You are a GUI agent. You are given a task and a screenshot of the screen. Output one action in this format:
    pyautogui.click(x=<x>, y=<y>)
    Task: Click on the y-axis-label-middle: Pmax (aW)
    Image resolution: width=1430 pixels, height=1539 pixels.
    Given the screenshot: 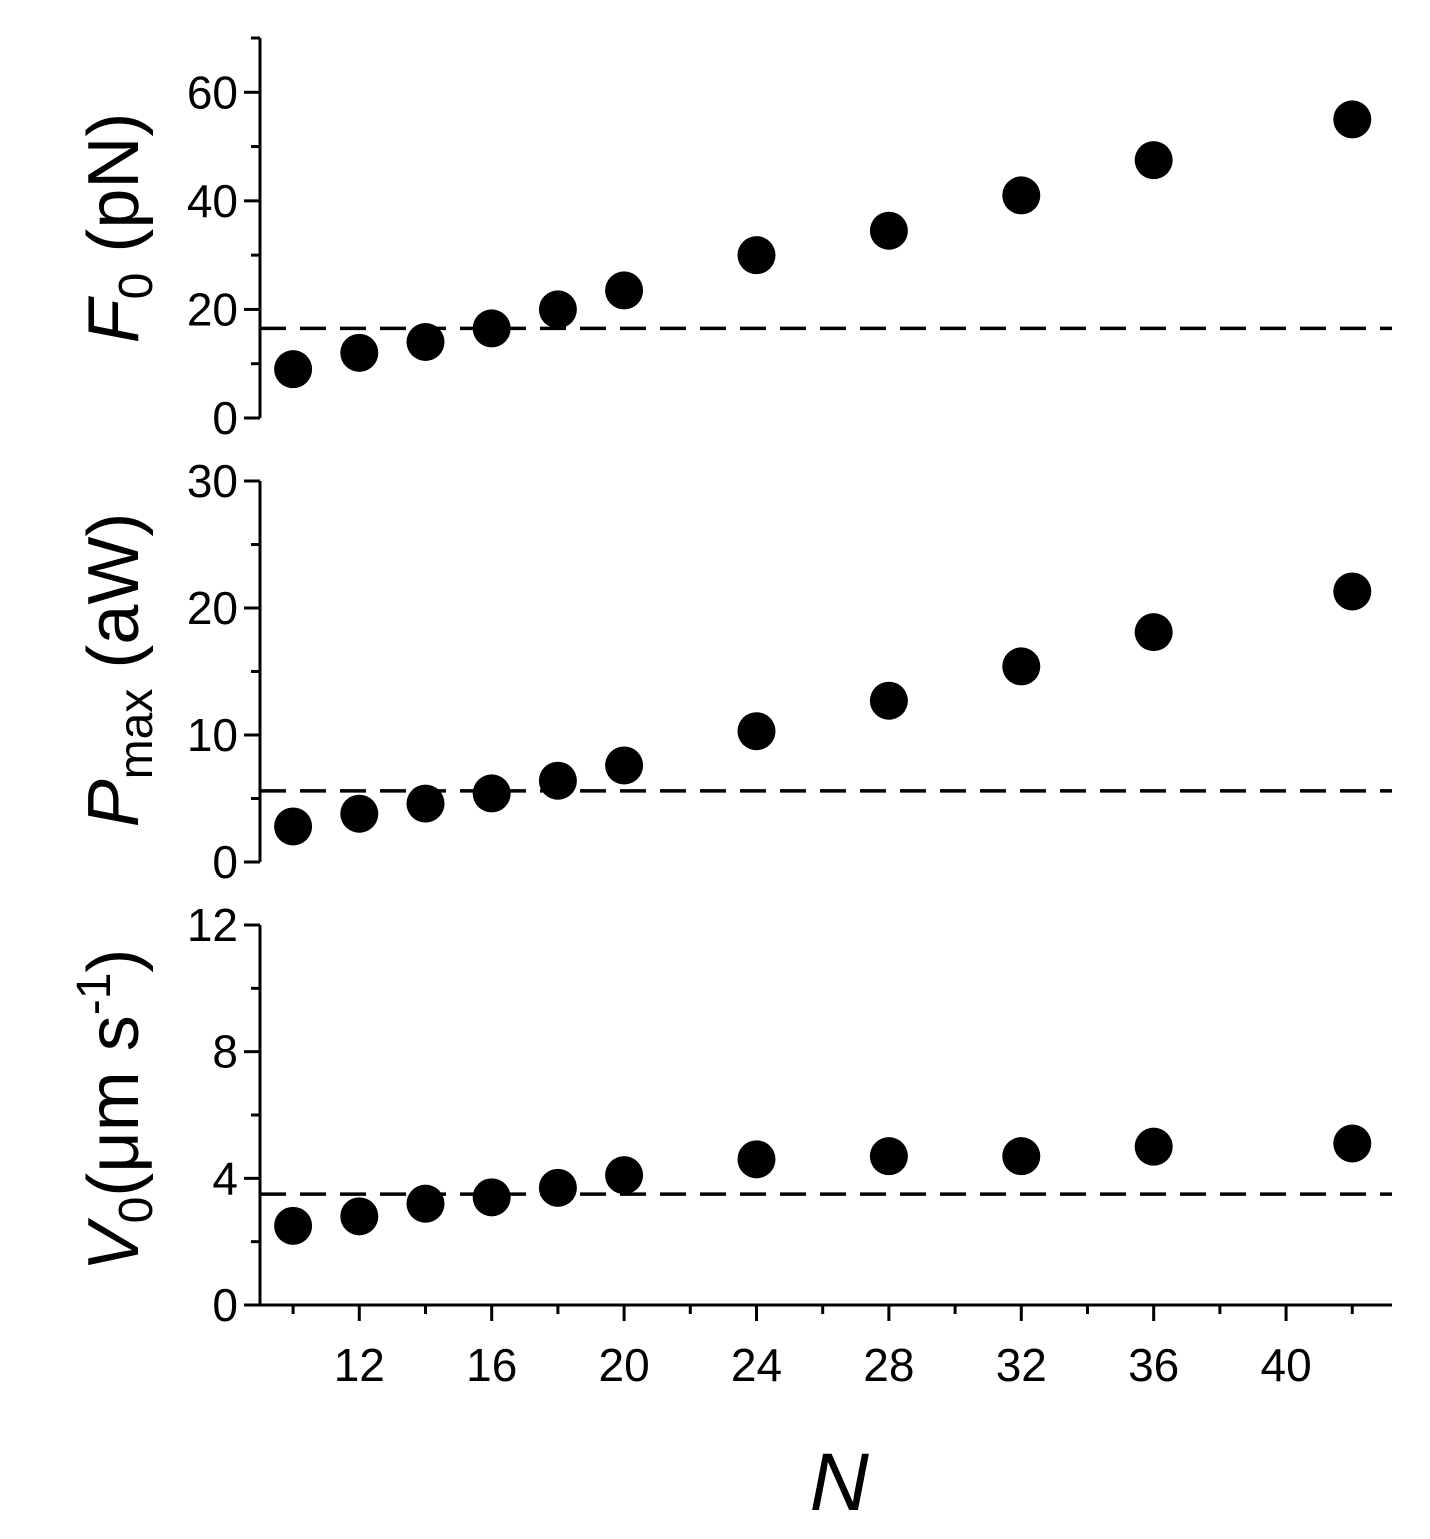 What is the action you would take?
    pyautogui.click(x=118, y=670)
    